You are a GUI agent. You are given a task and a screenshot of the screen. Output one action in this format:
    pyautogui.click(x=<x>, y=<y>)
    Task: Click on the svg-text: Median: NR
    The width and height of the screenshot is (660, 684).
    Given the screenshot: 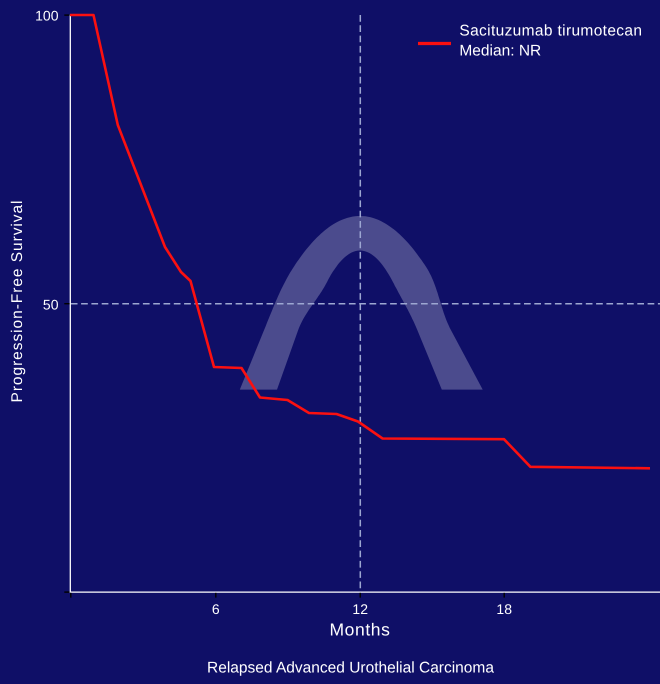 What is the action you would take?
    pyautogui.click(x=500, y=51)
    